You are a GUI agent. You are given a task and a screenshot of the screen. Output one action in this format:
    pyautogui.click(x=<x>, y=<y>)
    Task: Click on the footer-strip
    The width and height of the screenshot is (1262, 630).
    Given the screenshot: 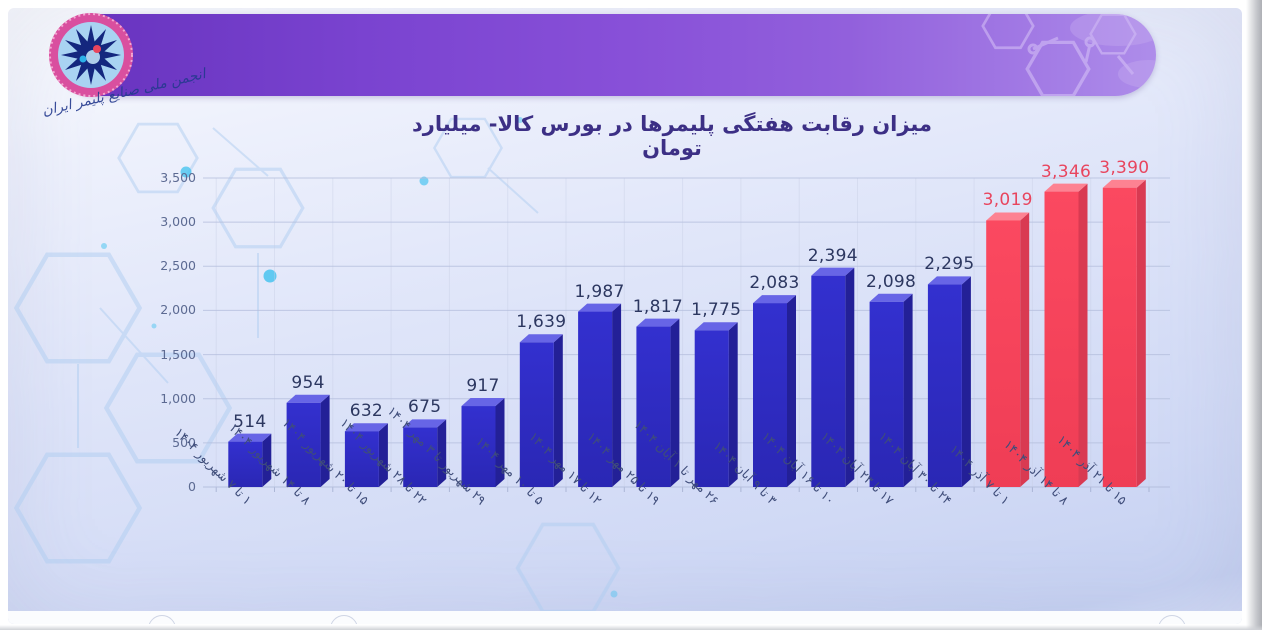 What is the action you would take?
    pyautogui.click(x=625, y=617)
    